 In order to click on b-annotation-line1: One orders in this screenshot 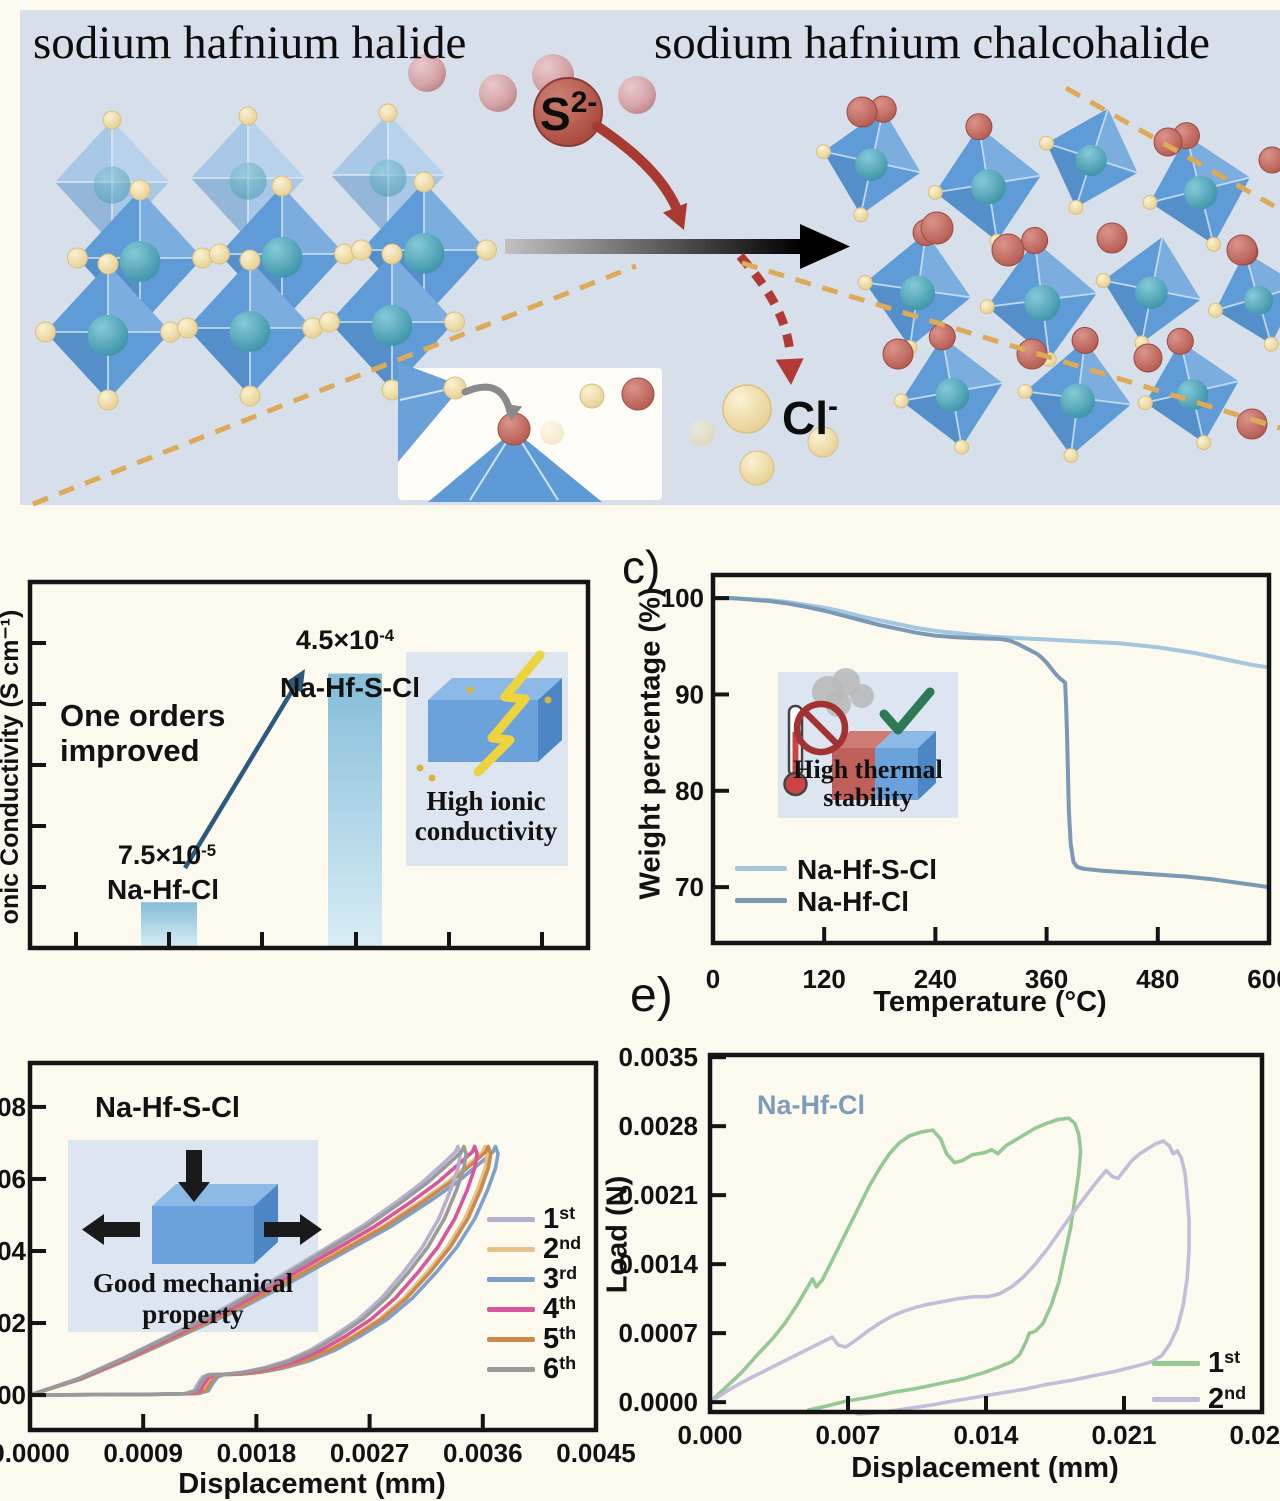, I will do `click(143, 715)`.